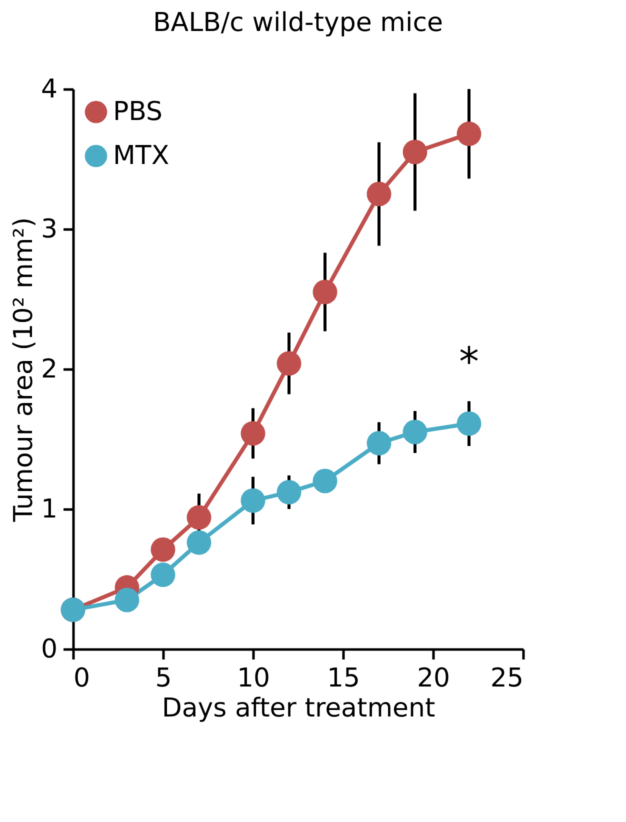  What do you see at coordinates (141, 156) in the screenshot?
I see `legend-label: MTX` at bounding box center [141, 156].